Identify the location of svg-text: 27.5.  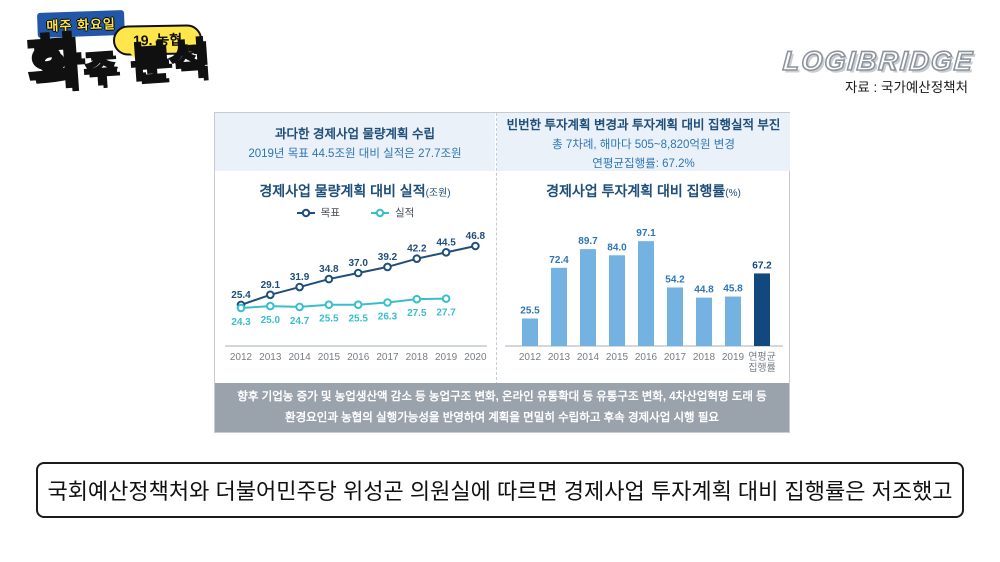
(417, 313).